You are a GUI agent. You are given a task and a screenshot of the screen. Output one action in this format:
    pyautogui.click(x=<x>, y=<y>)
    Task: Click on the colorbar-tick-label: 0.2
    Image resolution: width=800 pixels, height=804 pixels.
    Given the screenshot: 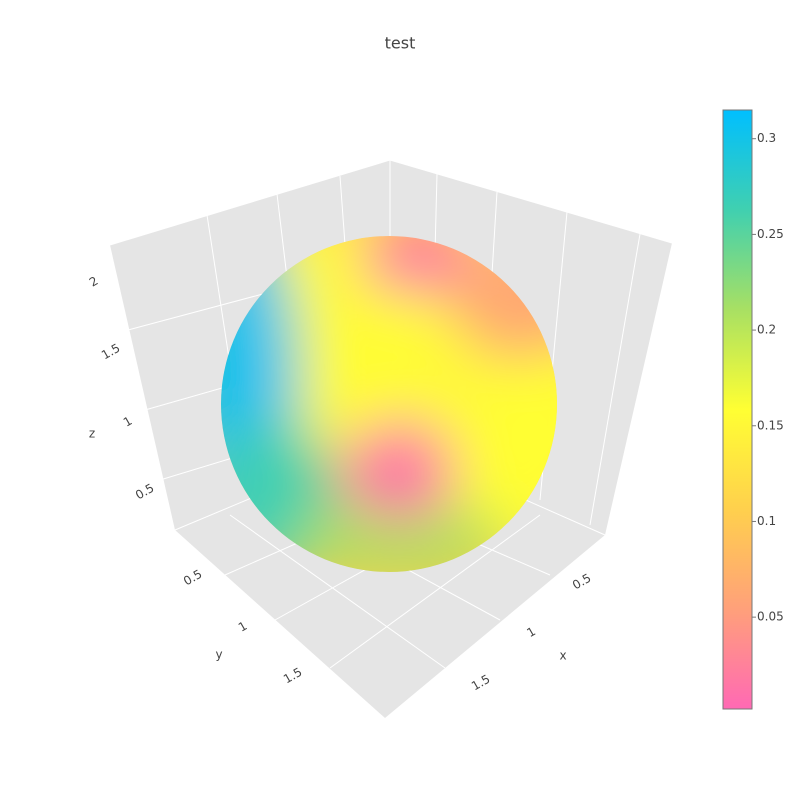 What is the action you would take?
    pyautogui.click(x=766, y=330)
    